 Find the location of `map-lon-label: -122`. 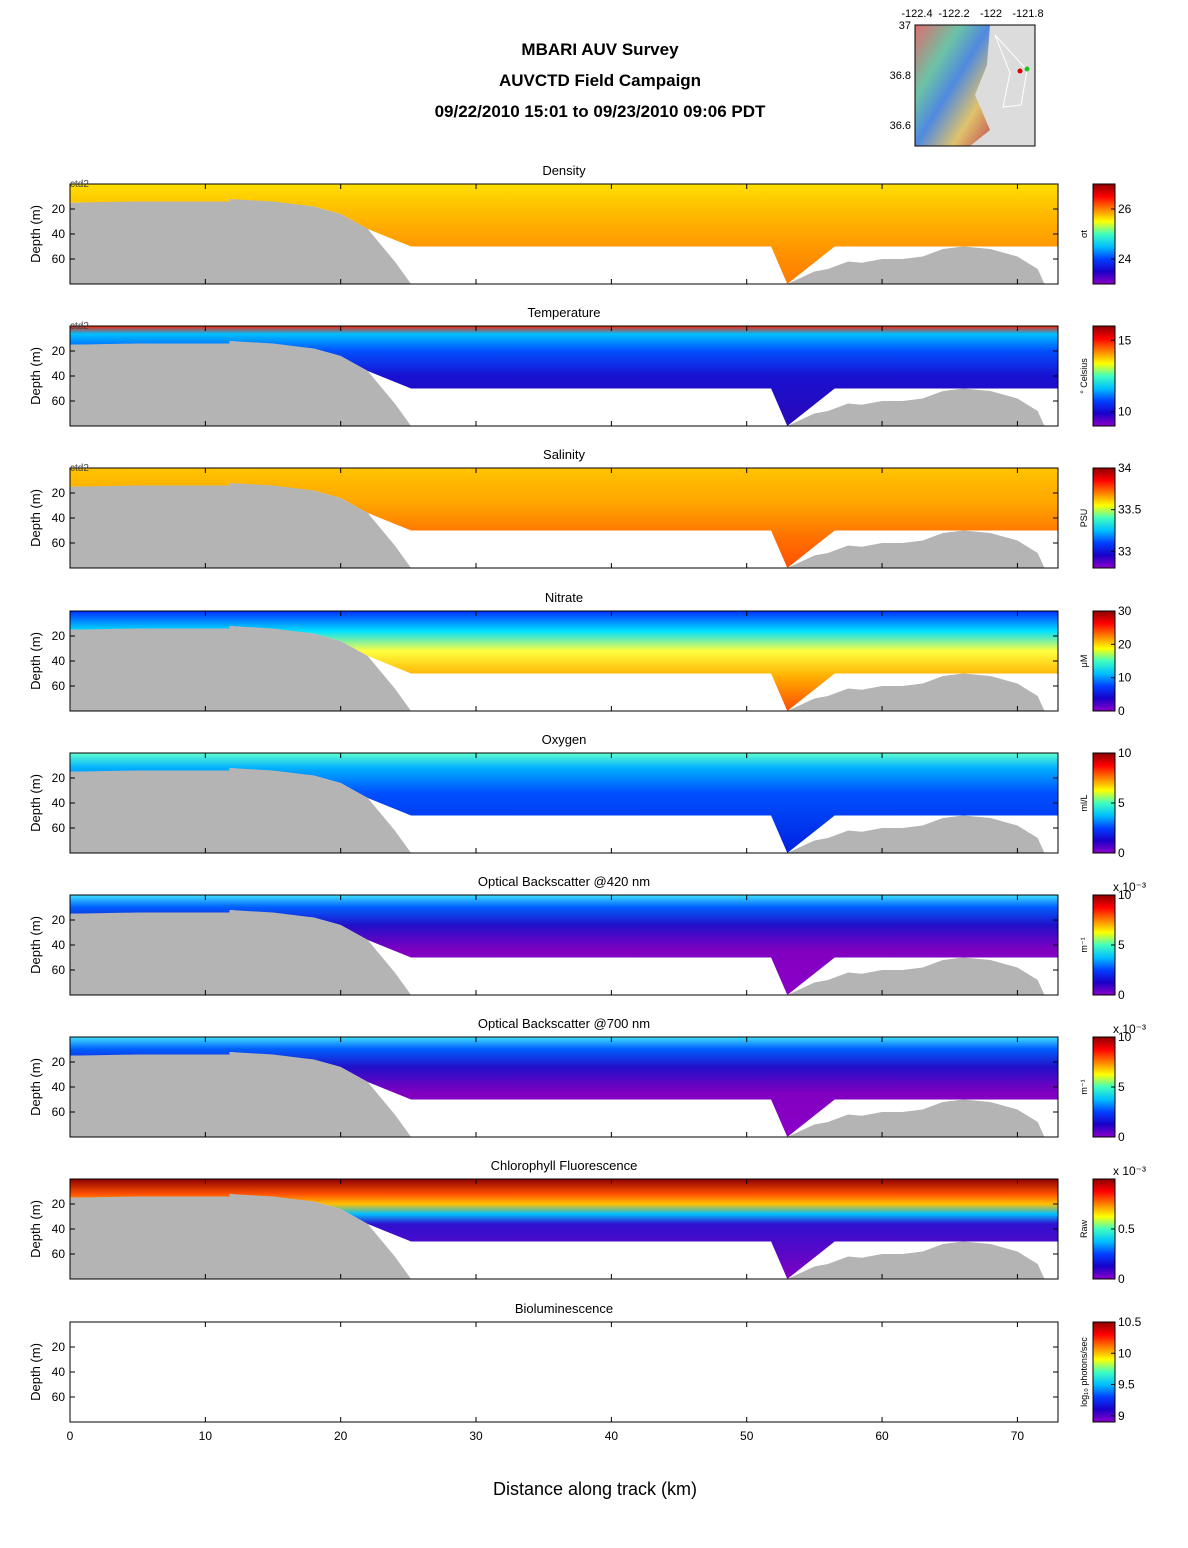

map-lon-label: -122 is located at coordinates (991, 14).